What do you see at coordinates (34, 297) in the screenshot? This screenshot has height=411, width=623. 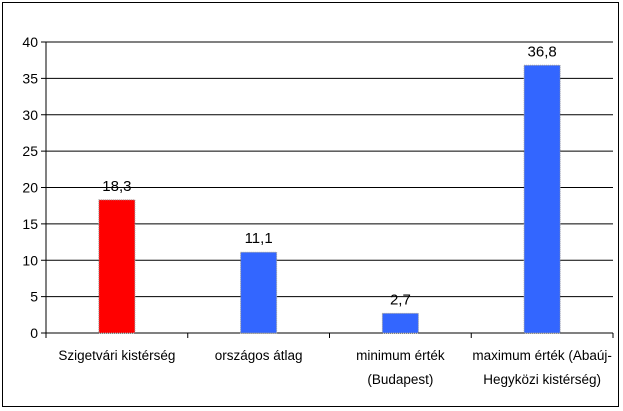 I see `y-tick-label-1: 5` at bounding box center [34, 297].